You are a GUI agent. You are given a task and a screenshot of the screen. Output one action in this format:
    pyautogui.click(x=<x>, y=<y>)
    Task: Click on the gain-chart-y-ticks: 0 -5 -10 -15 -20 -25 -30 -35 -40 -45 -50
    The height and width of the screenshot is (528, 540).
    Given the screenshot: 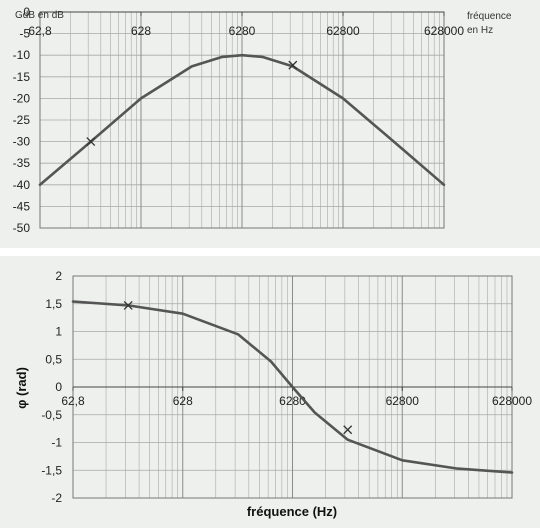 What is the action you would take?
    pyautogui.click(x=22, y=120)
    